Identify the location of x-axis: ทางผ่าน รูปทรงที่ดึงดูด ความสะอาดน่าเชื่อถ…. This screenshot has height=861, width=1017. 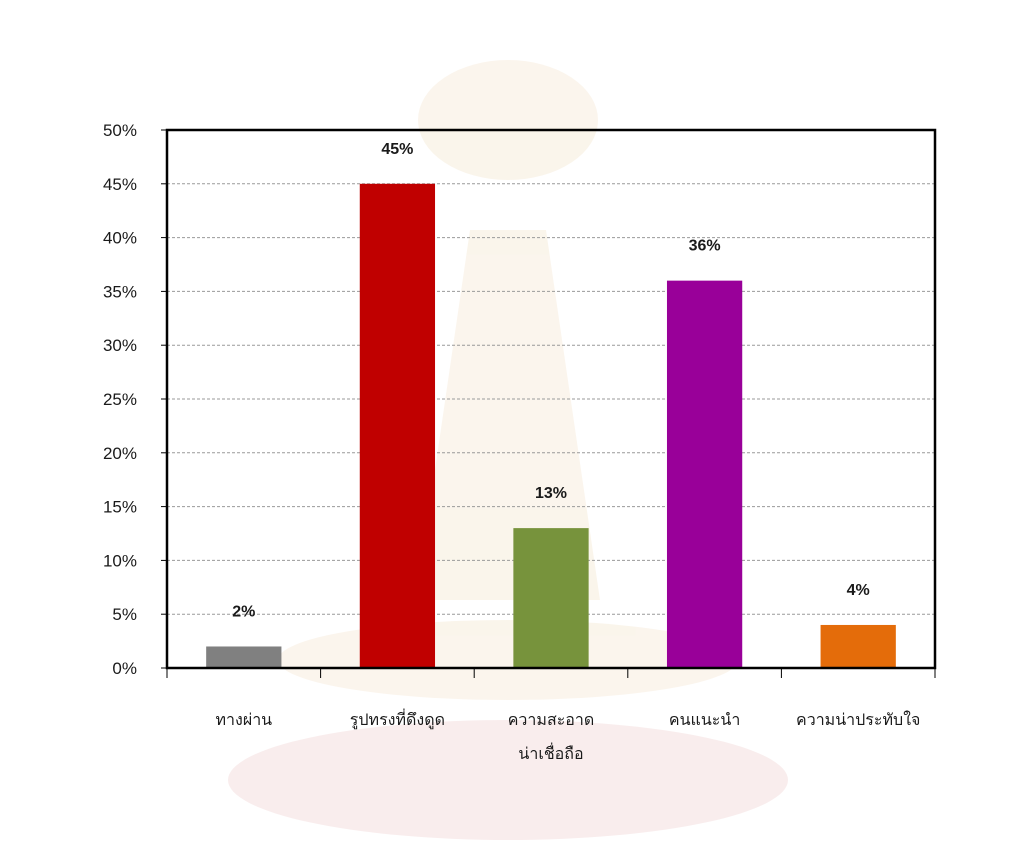
(551, 715).